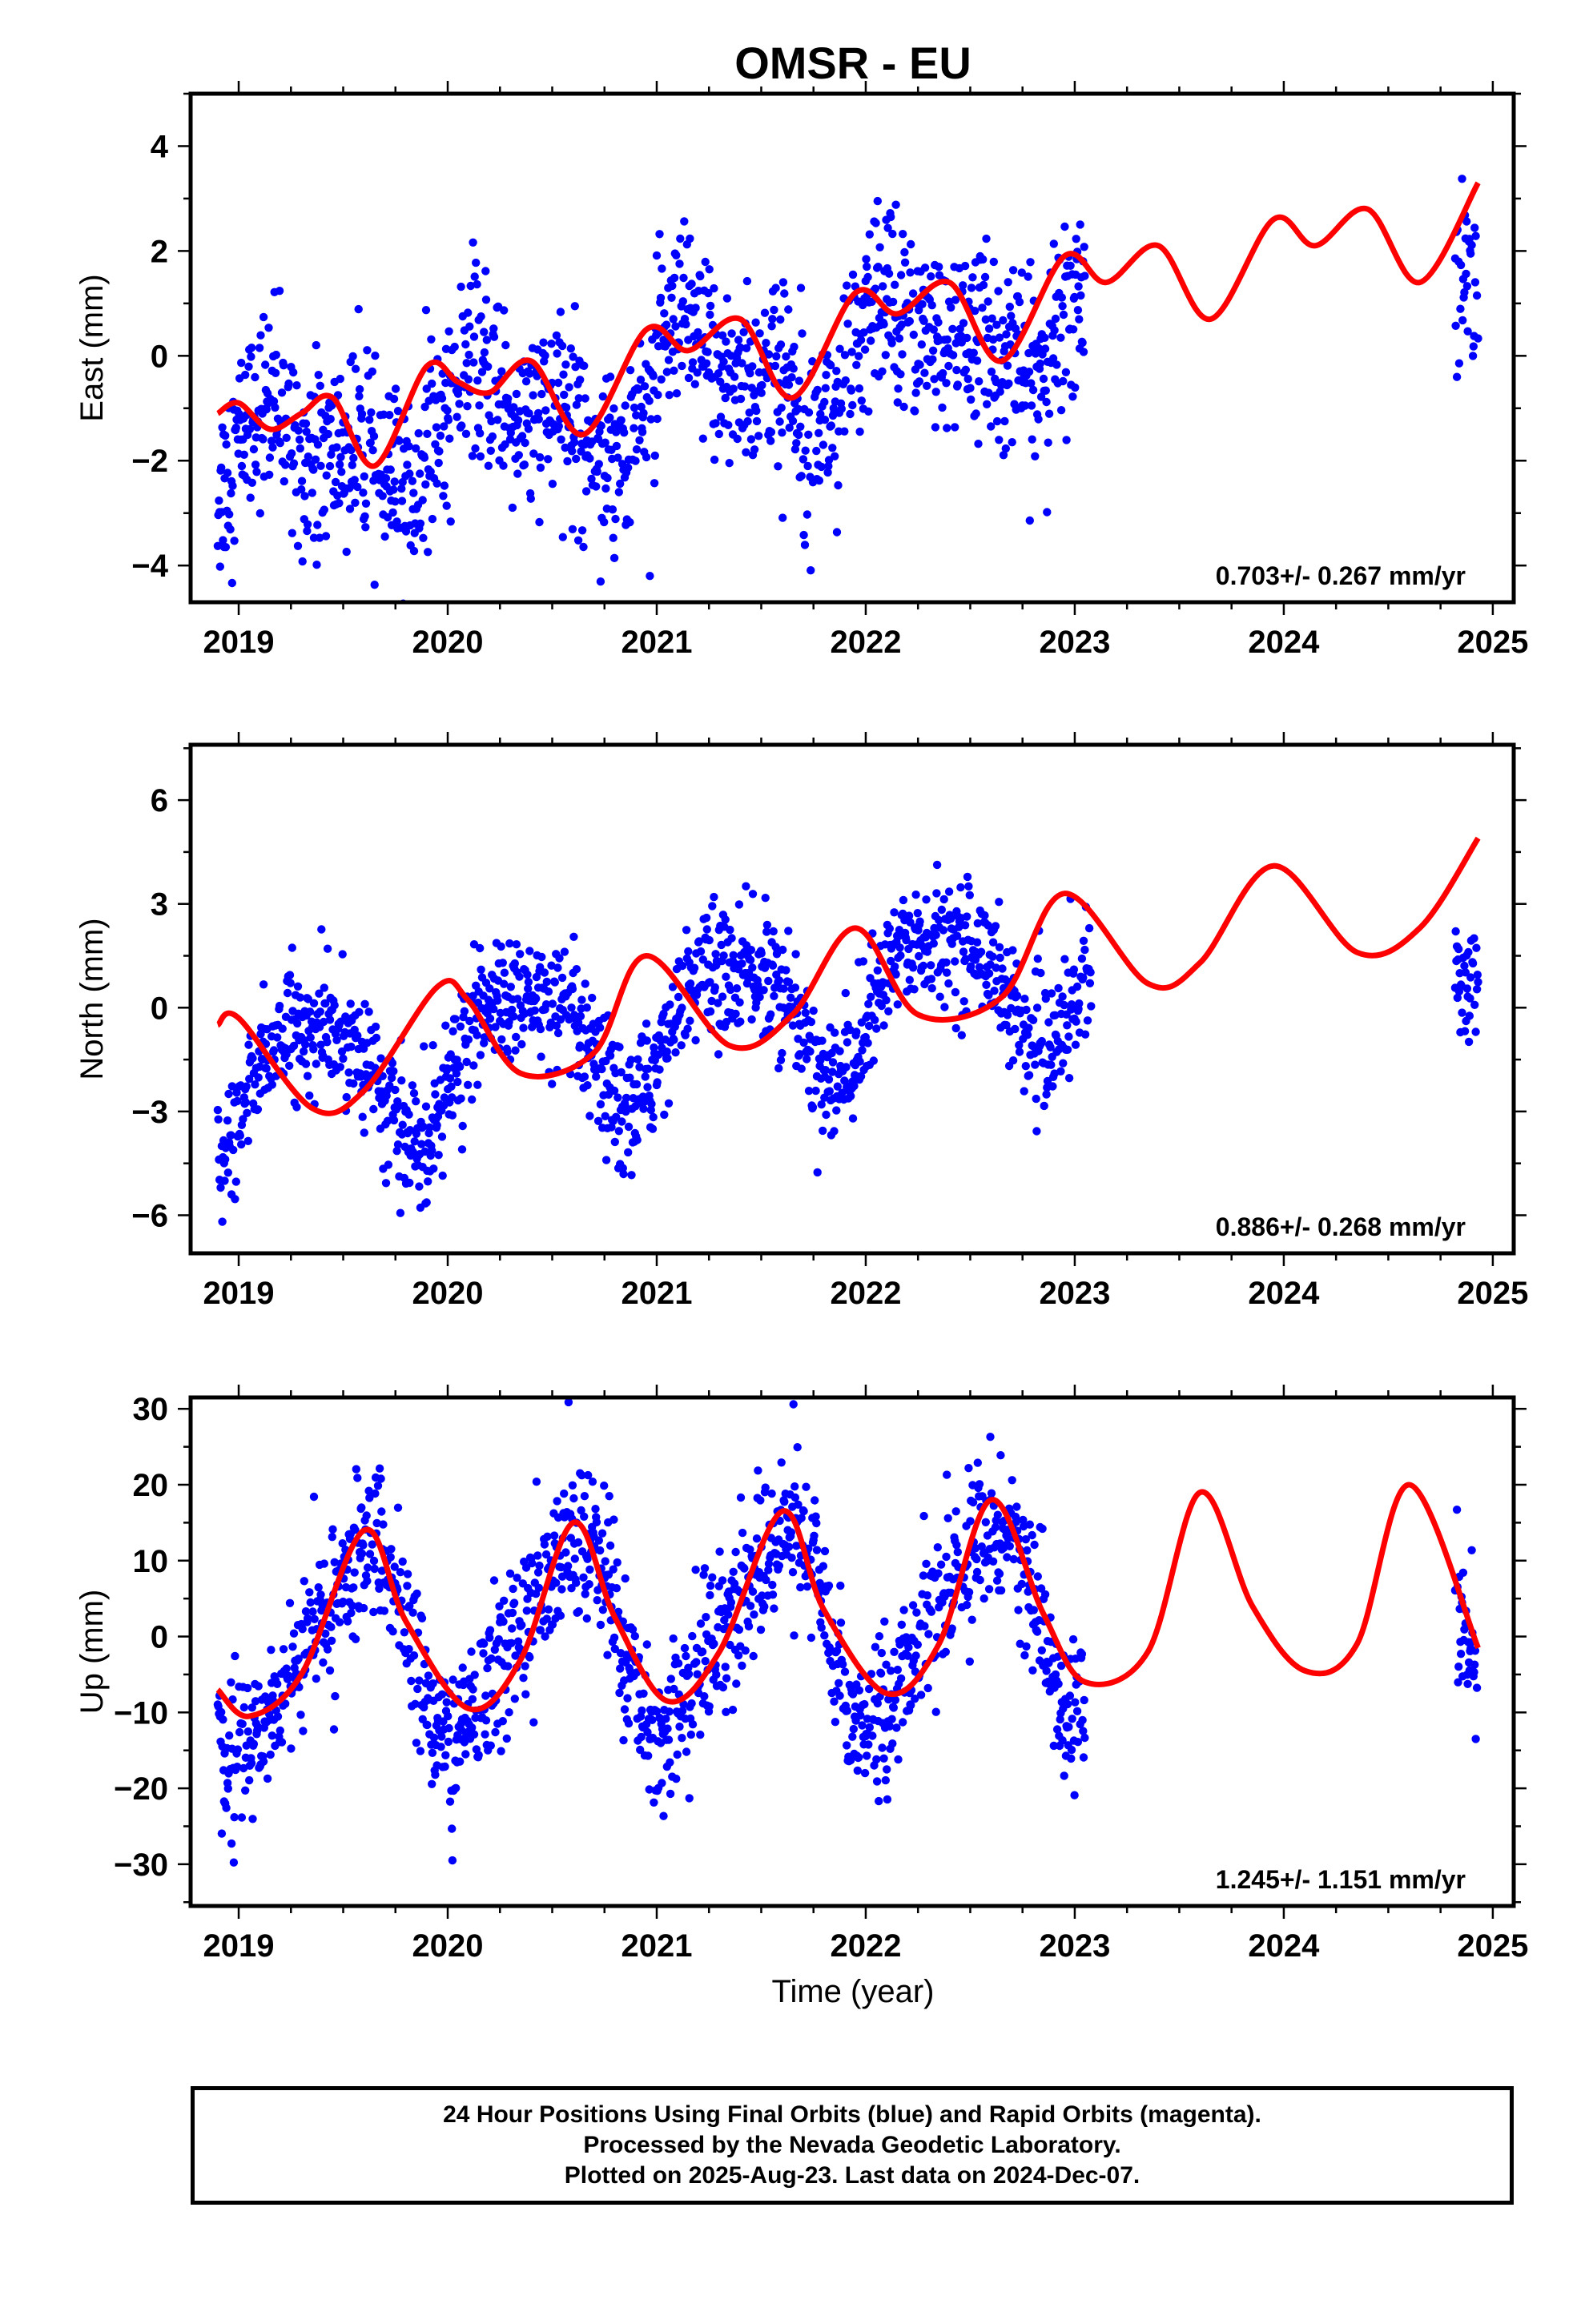 This screenshot has height=2324, width=1593. Describe the element at coordinates (853, 1992) in the screenshot. I see `x-axis-title: Time (year)` at that location.